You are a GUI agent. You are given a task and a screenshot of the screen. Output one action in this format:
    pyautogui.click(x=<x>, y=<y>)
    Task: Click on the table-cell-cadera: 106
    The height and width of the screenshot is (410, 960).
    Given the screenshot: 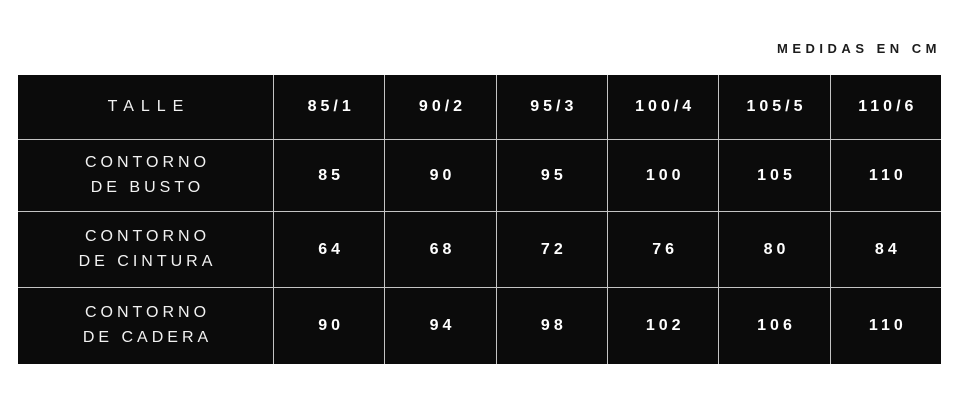 What is the action you would take?
    pyautogui.click(x=774, y=326)
    